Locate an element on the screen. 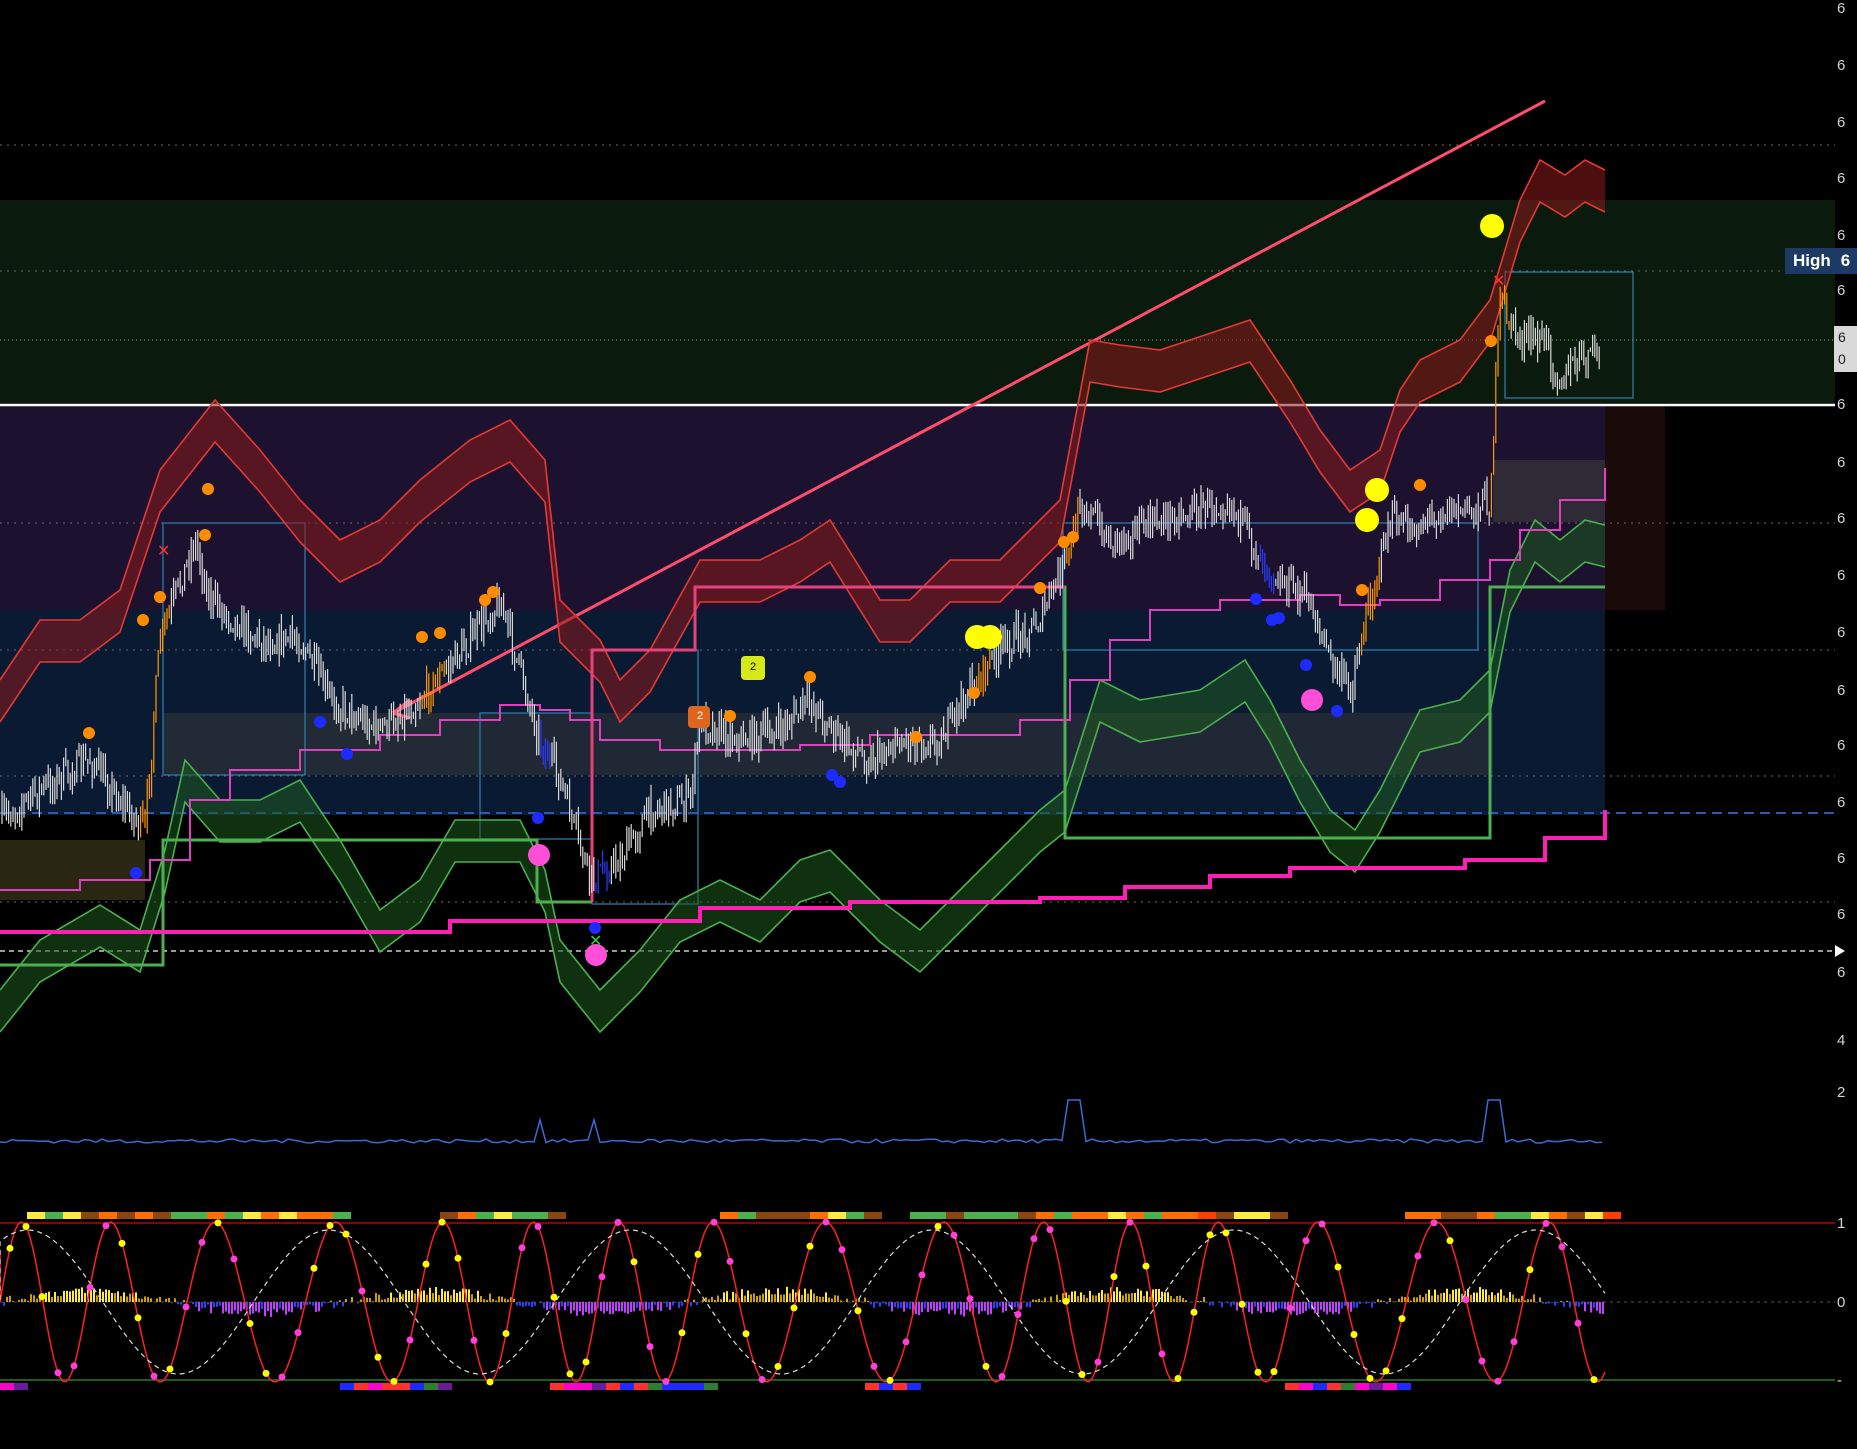 Image resolution: width=1857 pixels, height=1449 pixels. price-axis-label: 0 is located at coordinates (1841, 1302).